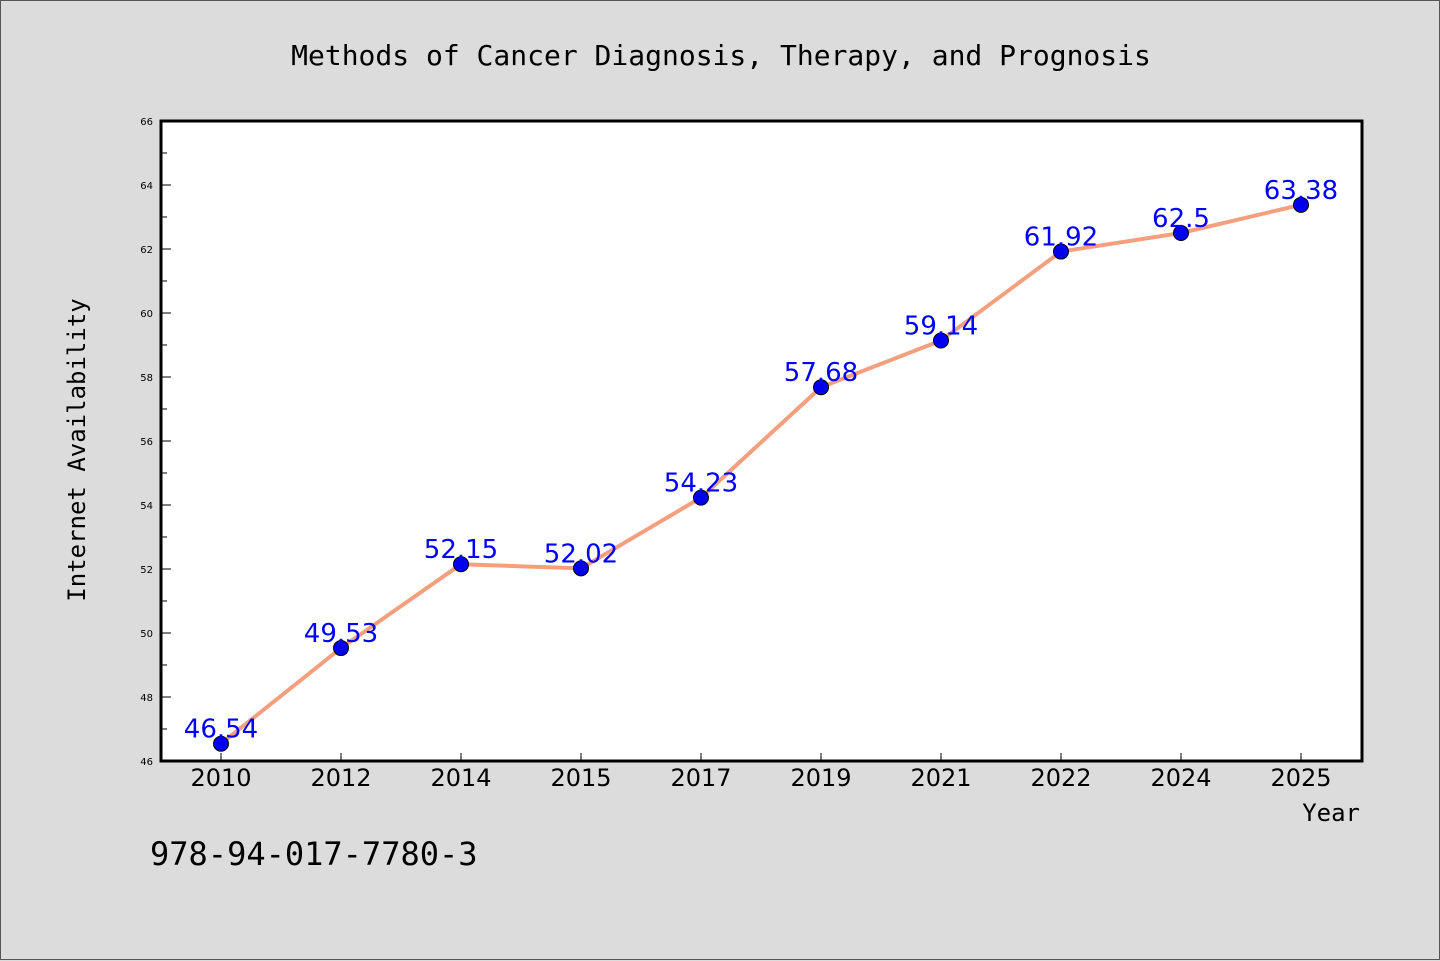 This screenshot has height=961, width=1440. I want to click on x-tick-label: 2022, so click(1060, 778).